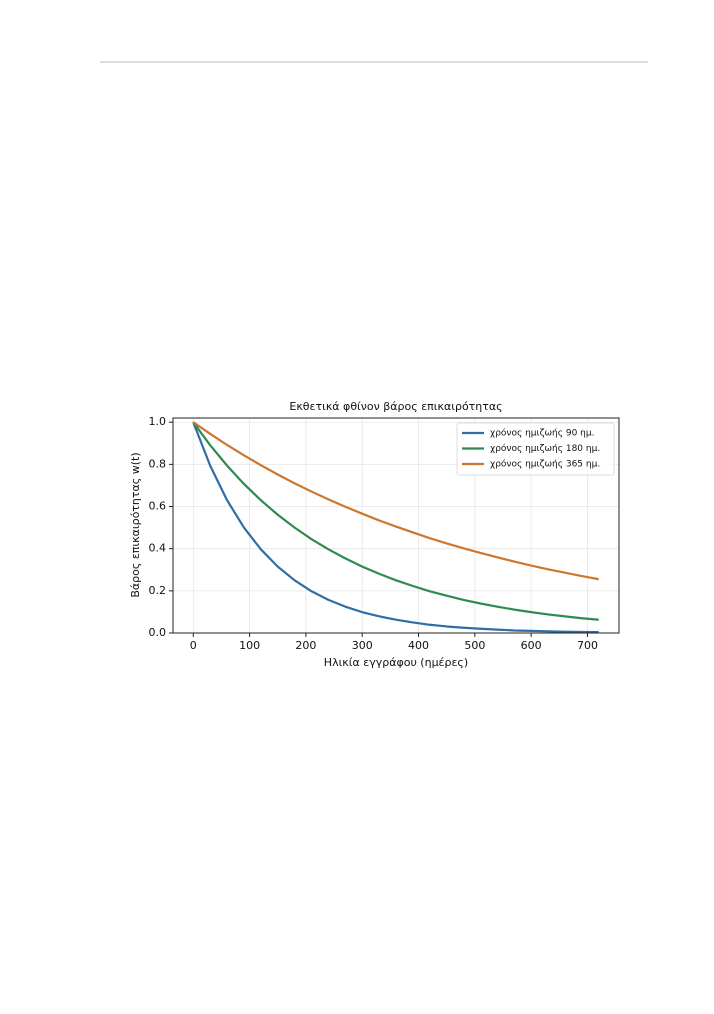  I want to click on plot-frame, so click(396, 525).